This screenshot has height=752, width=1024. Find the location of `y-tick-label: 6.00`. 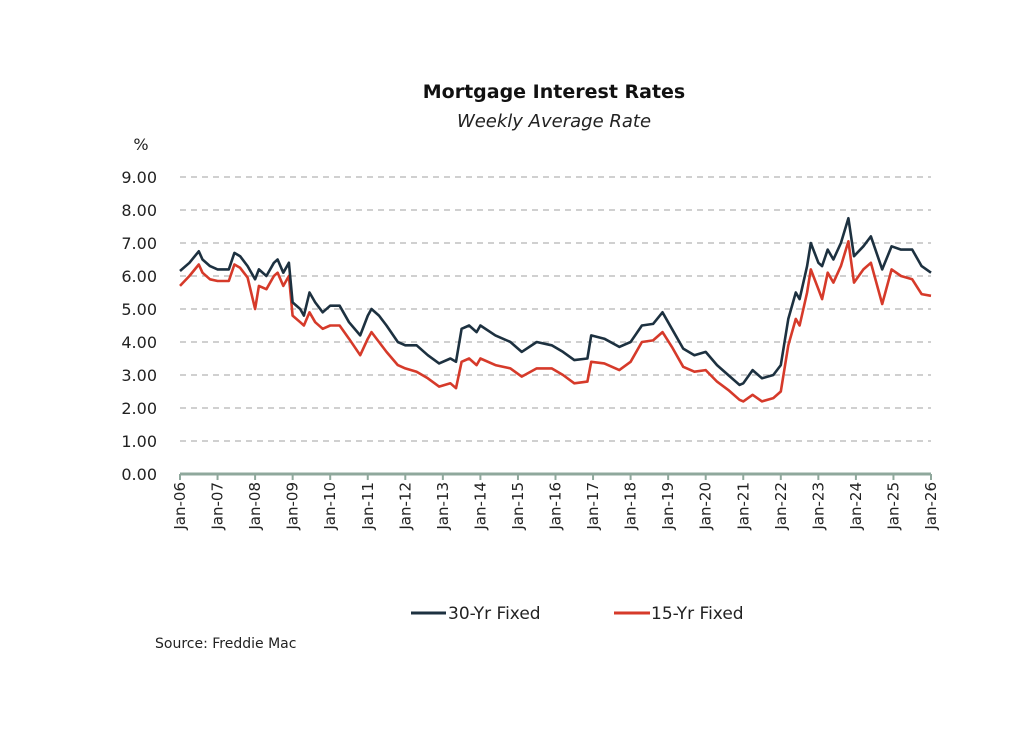

y-tick-label: 6.00 is located at coordinates (139, 276).